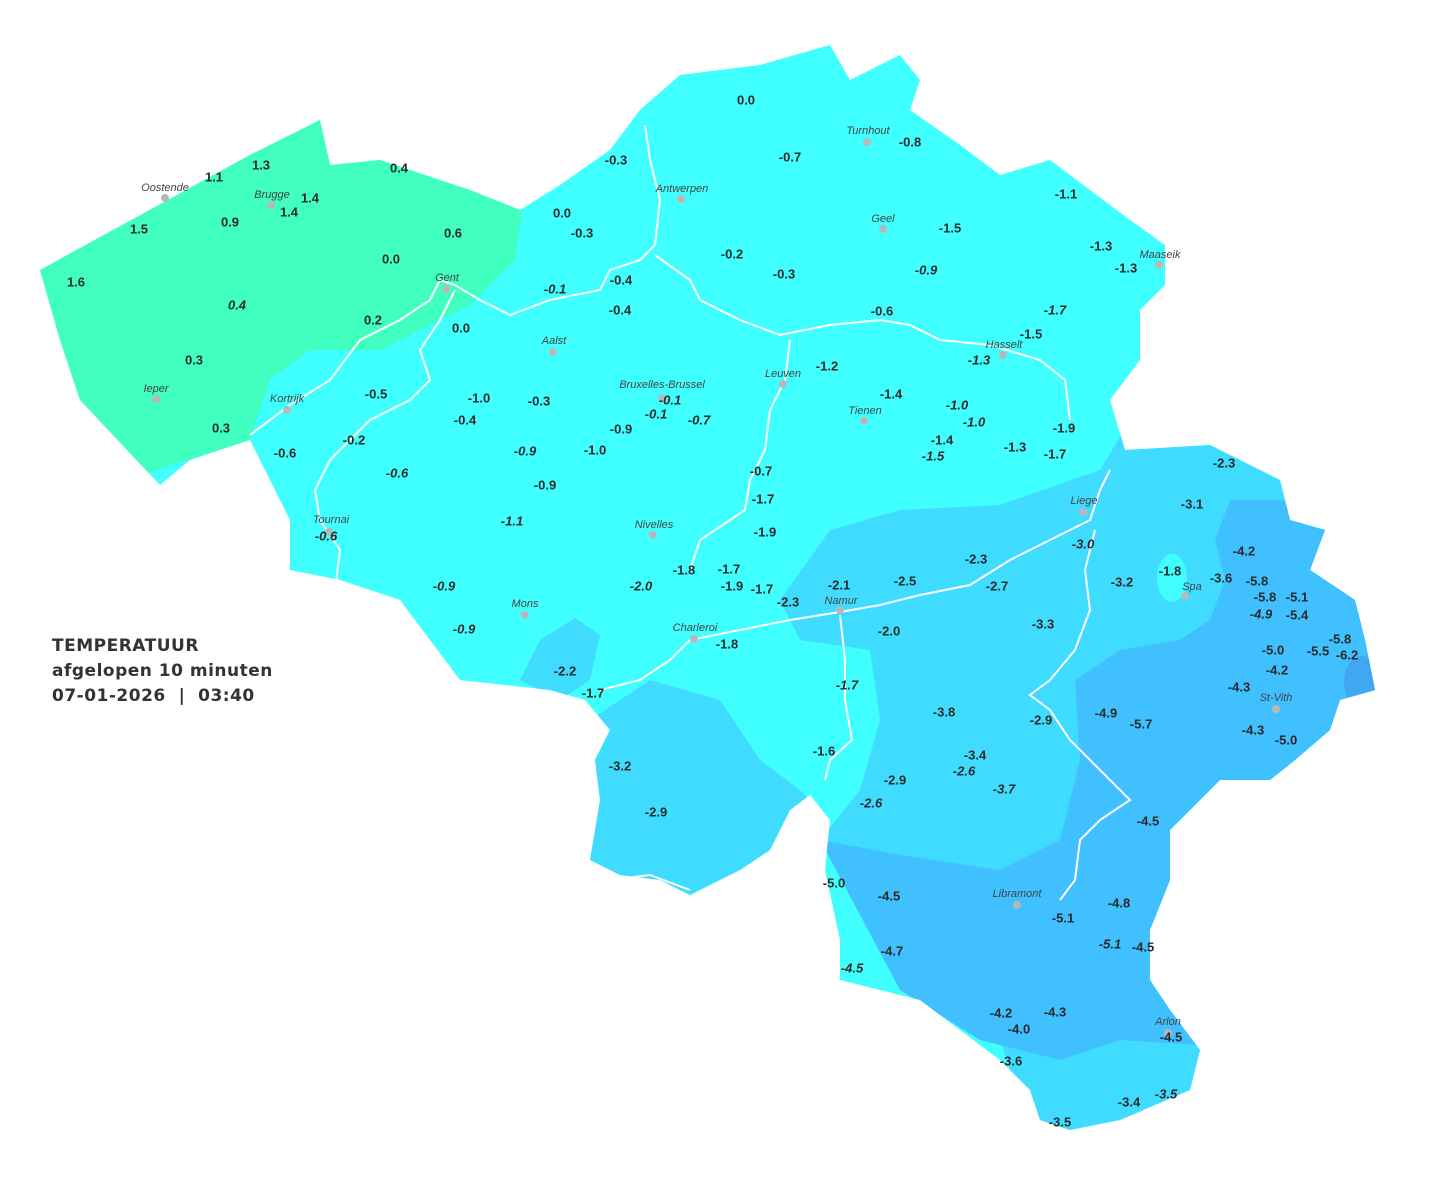  I want to click on city-label: Maaseik, so click(1160, 255).